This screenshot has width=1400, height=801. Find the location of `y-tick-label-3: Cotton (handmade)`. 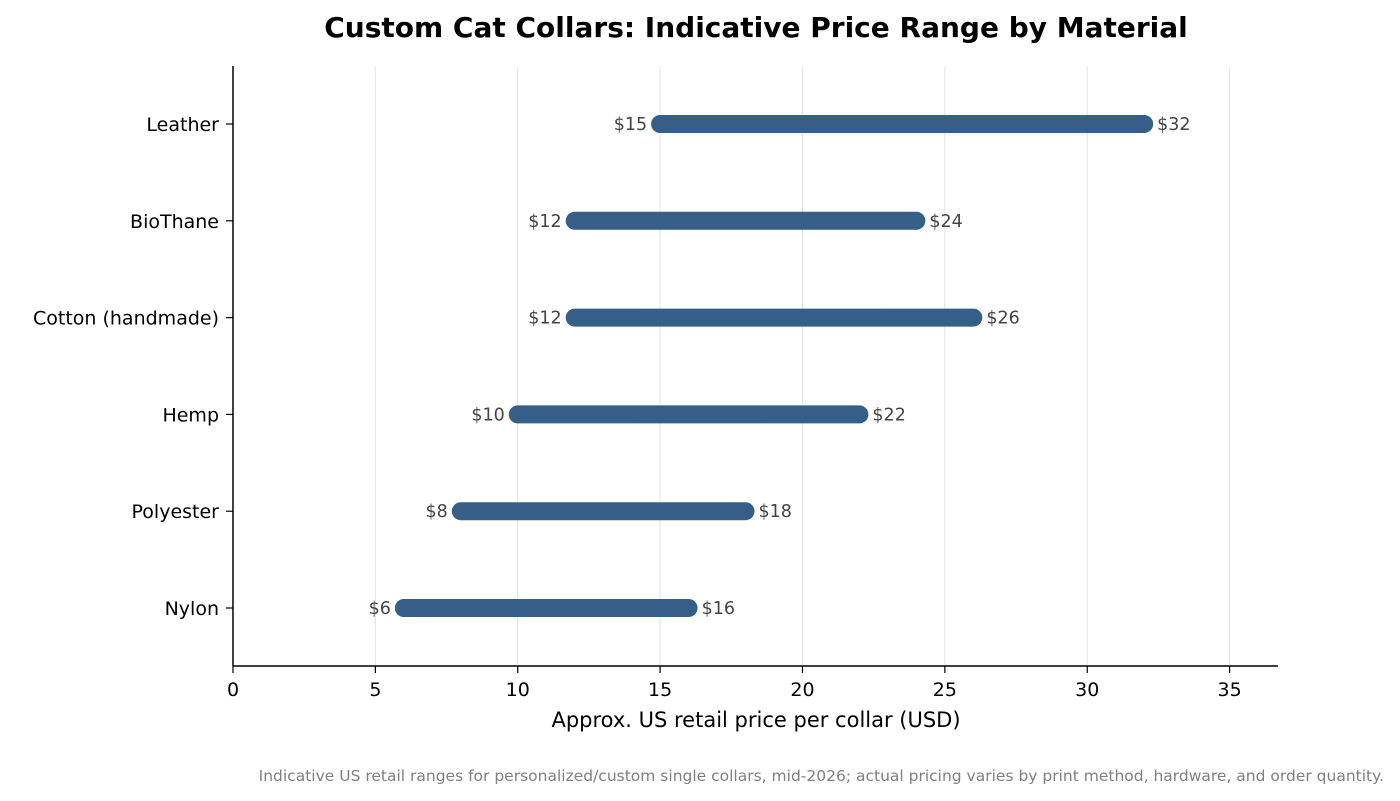

y-tick-label-3: Cotton (handmade) is located at coordinates (126, 319).